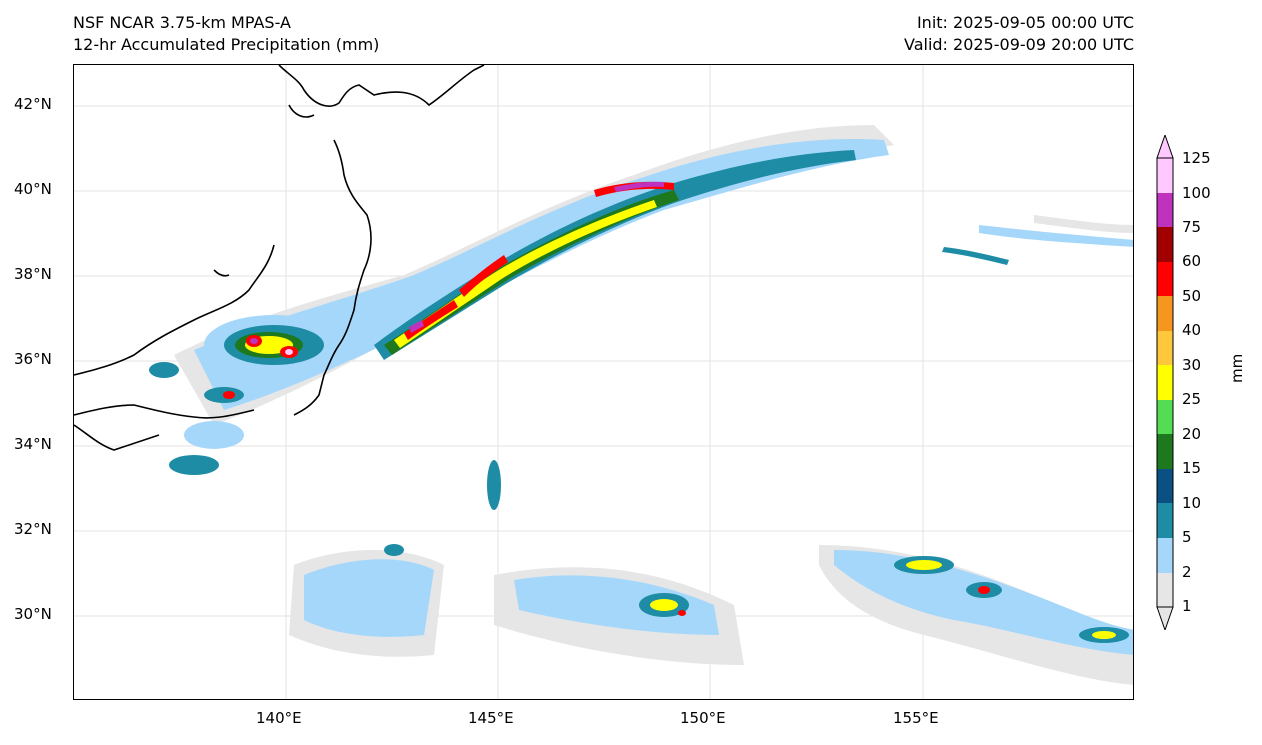 This screenshot has width=1262, height=745. Describe the element at coordinates (301, 111) in the screenshot. I see `coast-hokkaido-west` at that location.